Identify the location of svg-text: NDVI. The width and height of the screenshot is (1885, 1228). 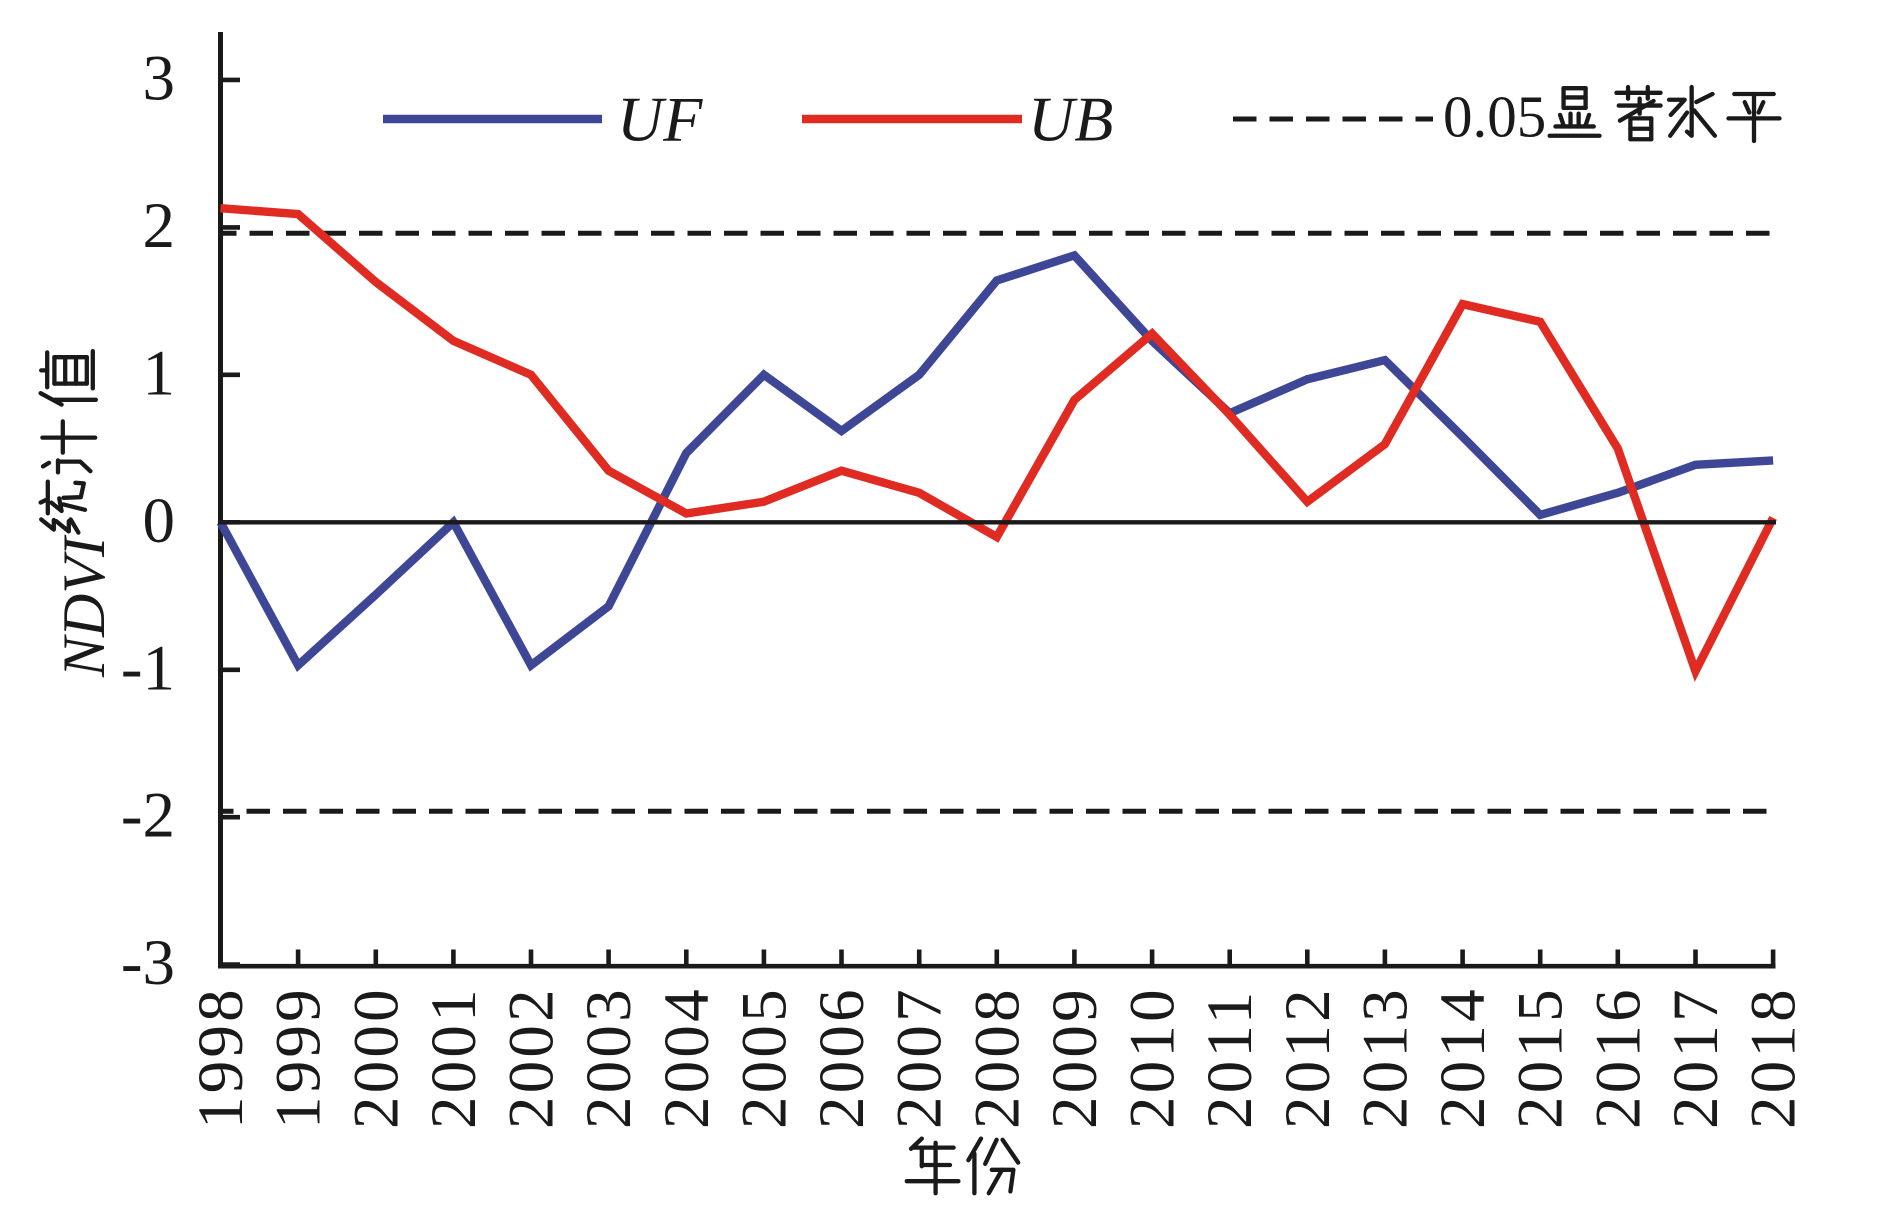
(84, 606).